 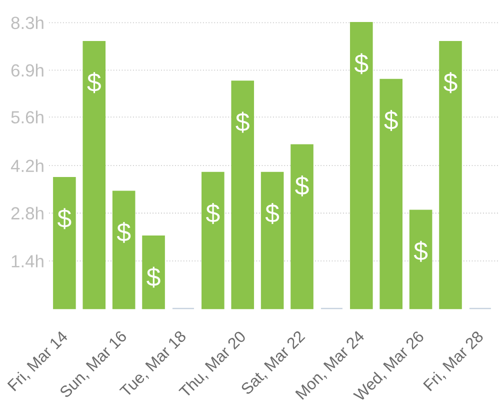 I want to click on y-tick-label: 8.3h, so click(x=27, y=23).